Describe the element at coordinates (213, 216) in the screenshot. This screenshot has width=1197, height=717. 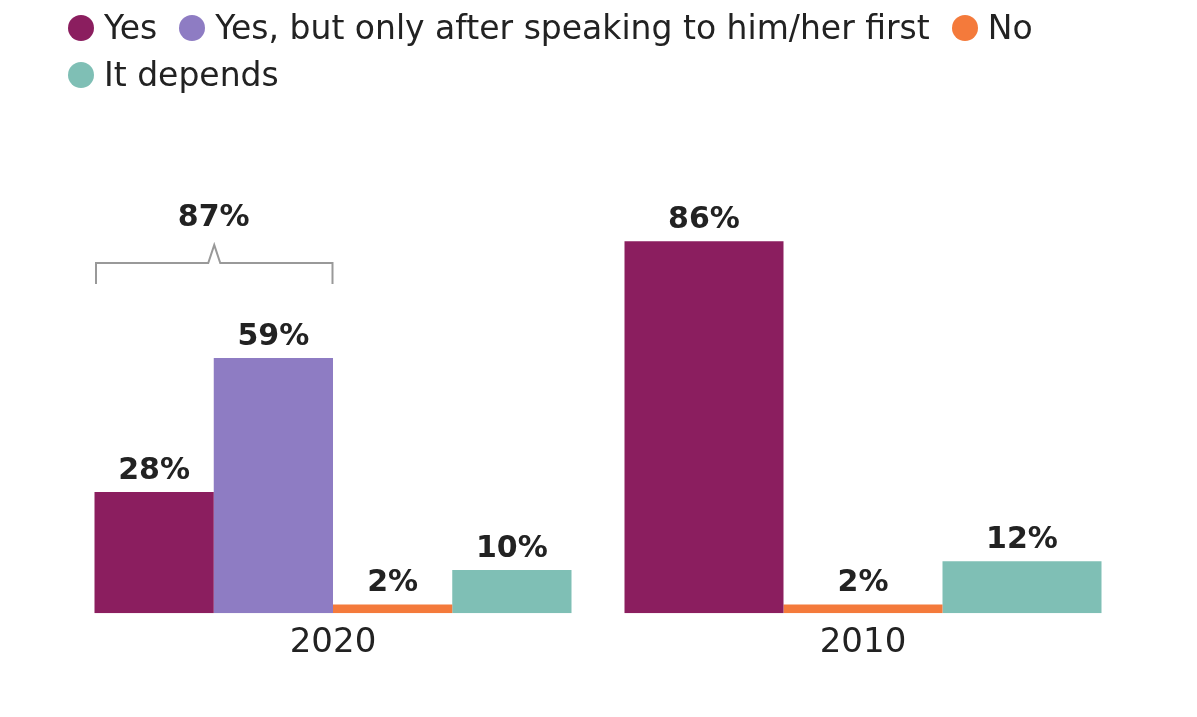
I see `text: 87%` at that location.